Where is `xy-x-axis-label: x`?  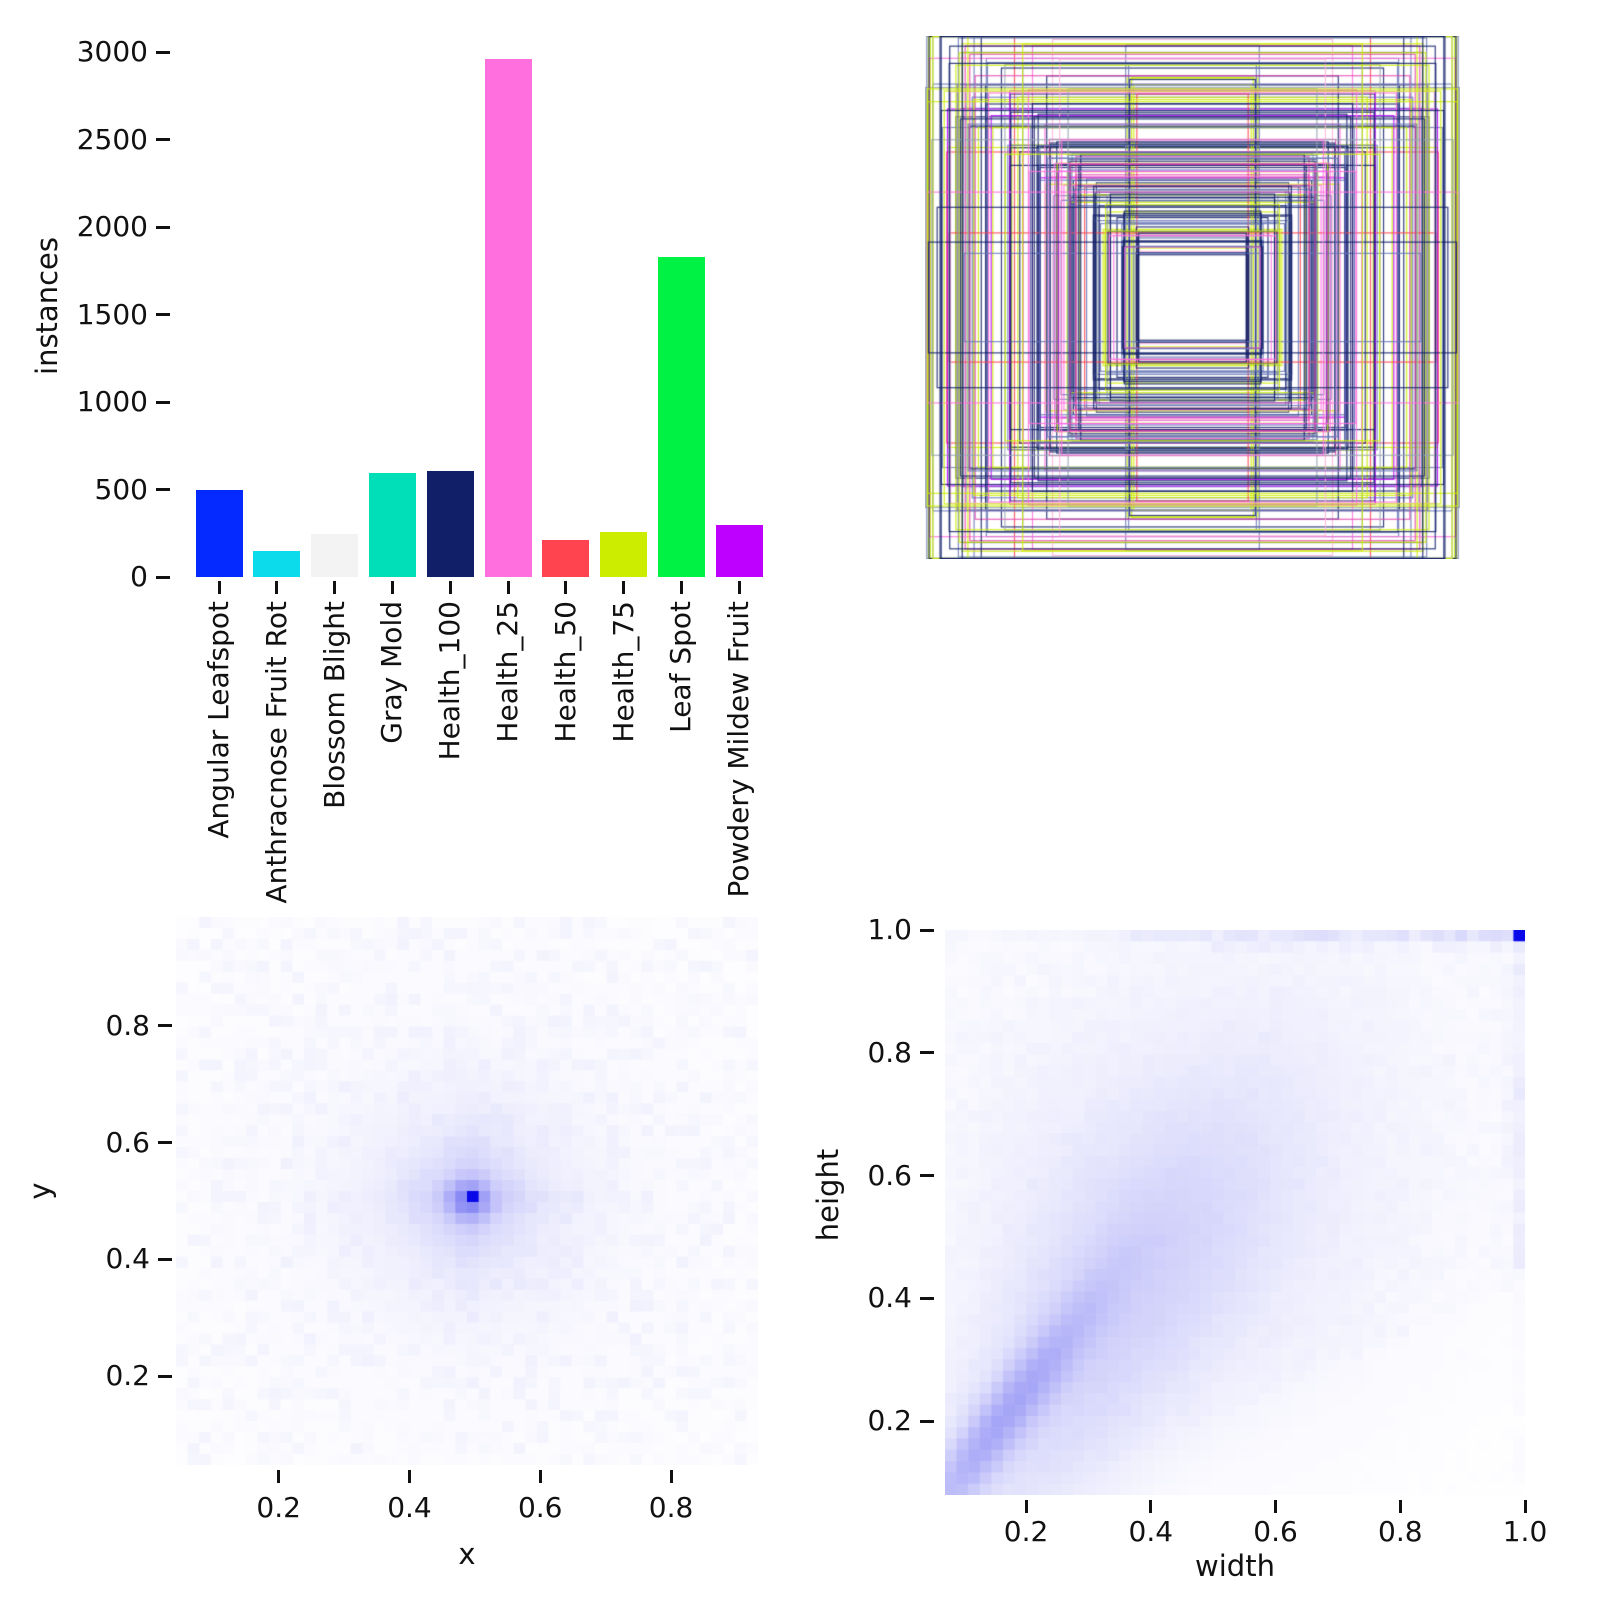 xy-x-axis-label: x is located at coordinates (467, 1554).